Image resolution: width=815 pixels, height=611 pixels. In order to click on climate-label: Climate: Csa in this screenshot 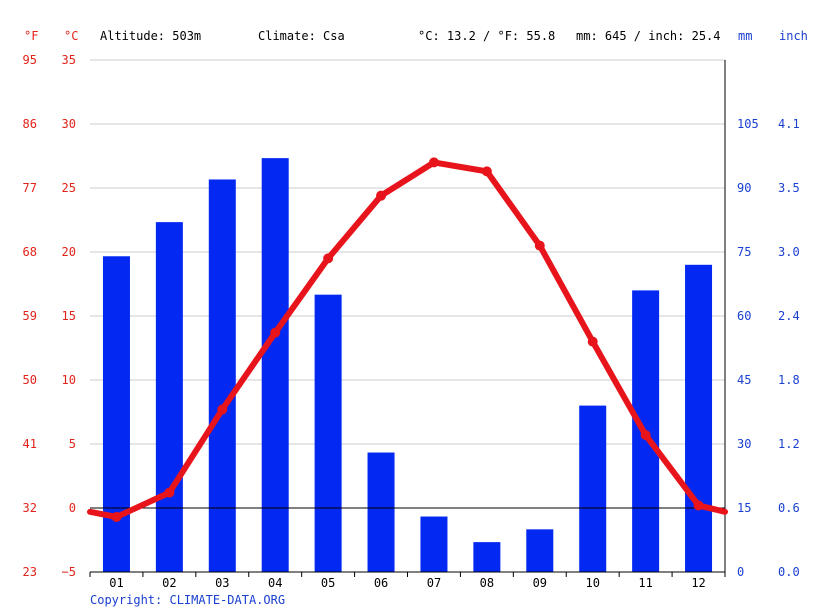, I will do `click(301, 36)`.